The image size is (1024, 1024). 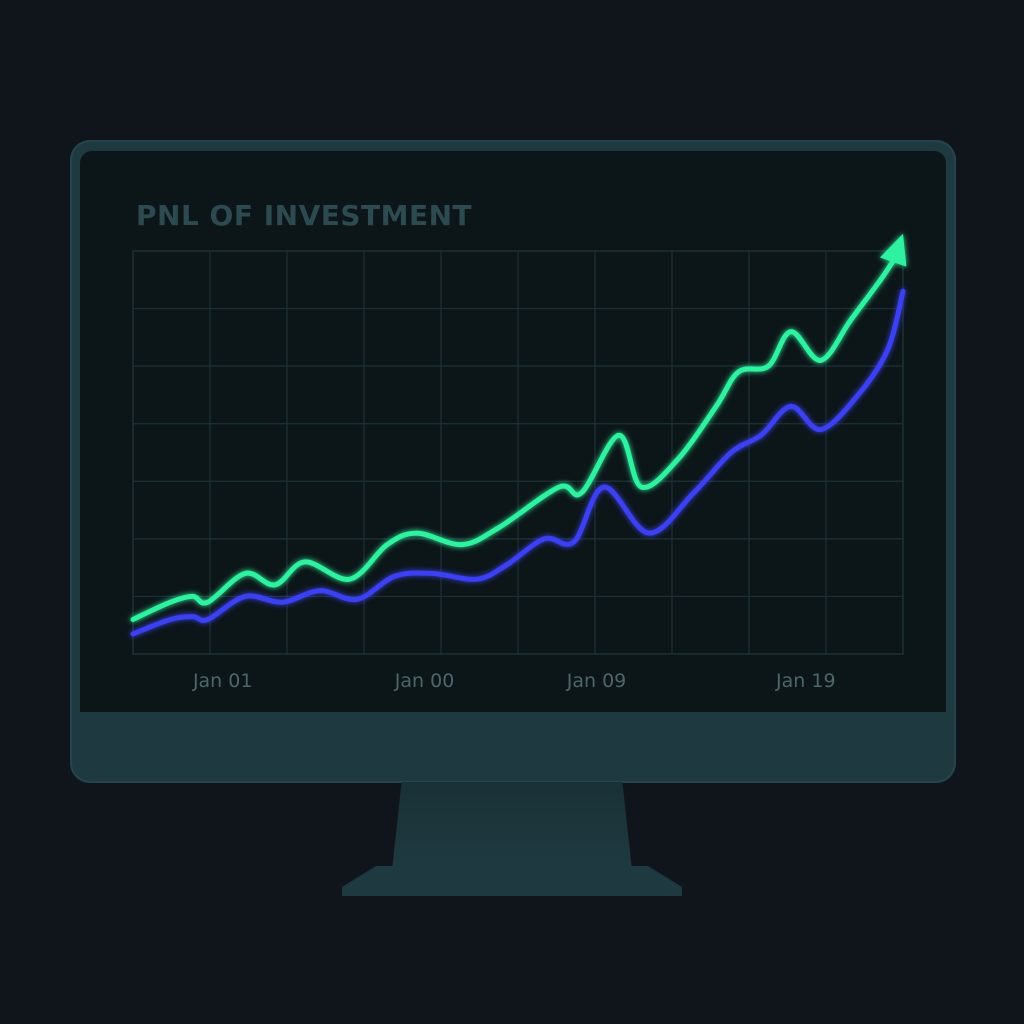 What do you see at coordinates (424, 681) in the screenshot?
I see `x-tick-label: Jan 00` at bounding box center [424, 681].